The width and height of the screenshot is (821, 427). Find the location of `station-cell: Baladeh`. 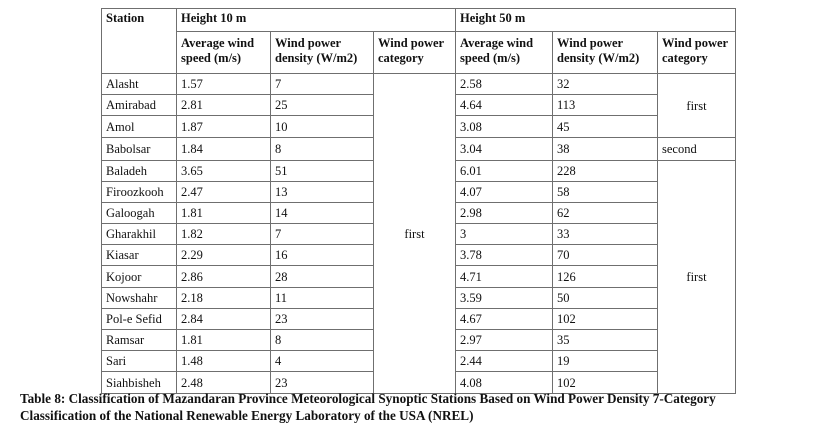

station-cell: Baladeh is located at coordinates (139, 171).